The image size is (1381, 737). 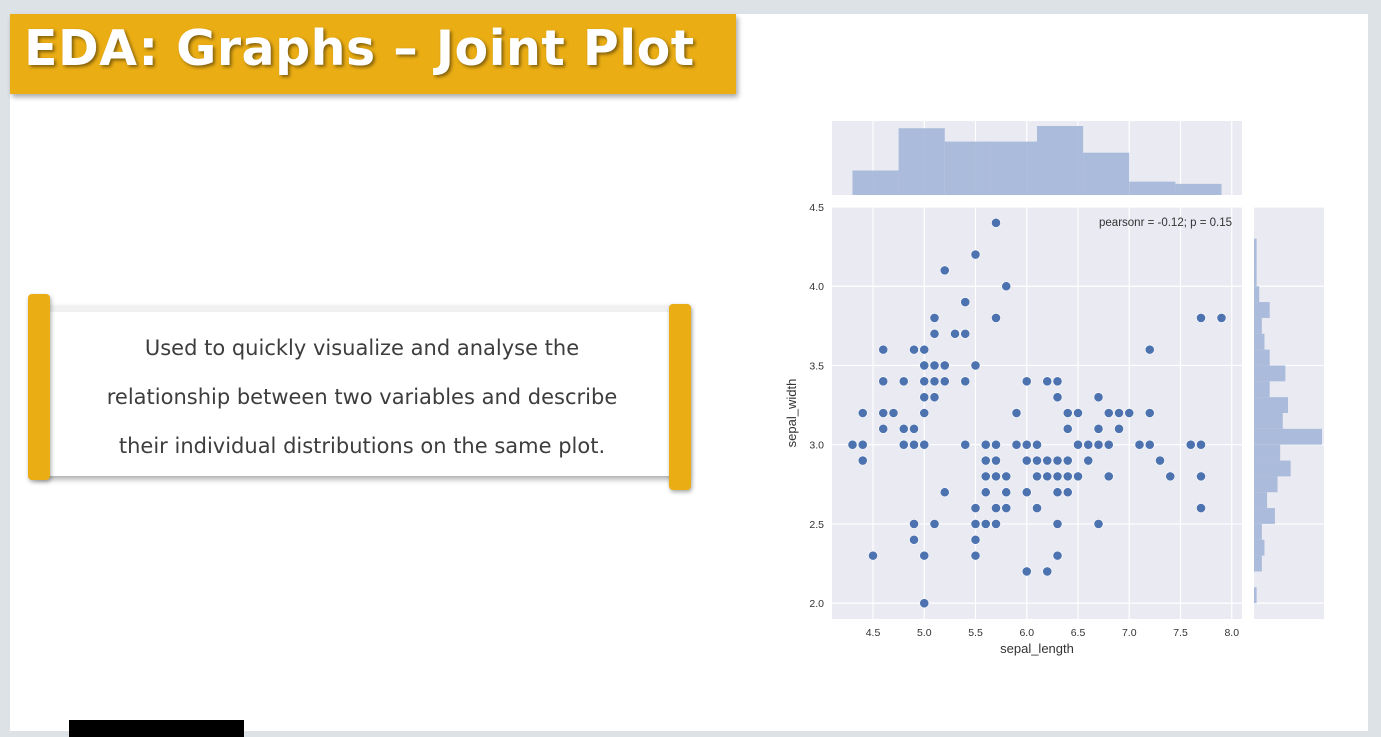 What do you see at coordinates (816, 604) in the screenshot?
I see `y-tick-label: 2.0` at bounding box center [816, 604].